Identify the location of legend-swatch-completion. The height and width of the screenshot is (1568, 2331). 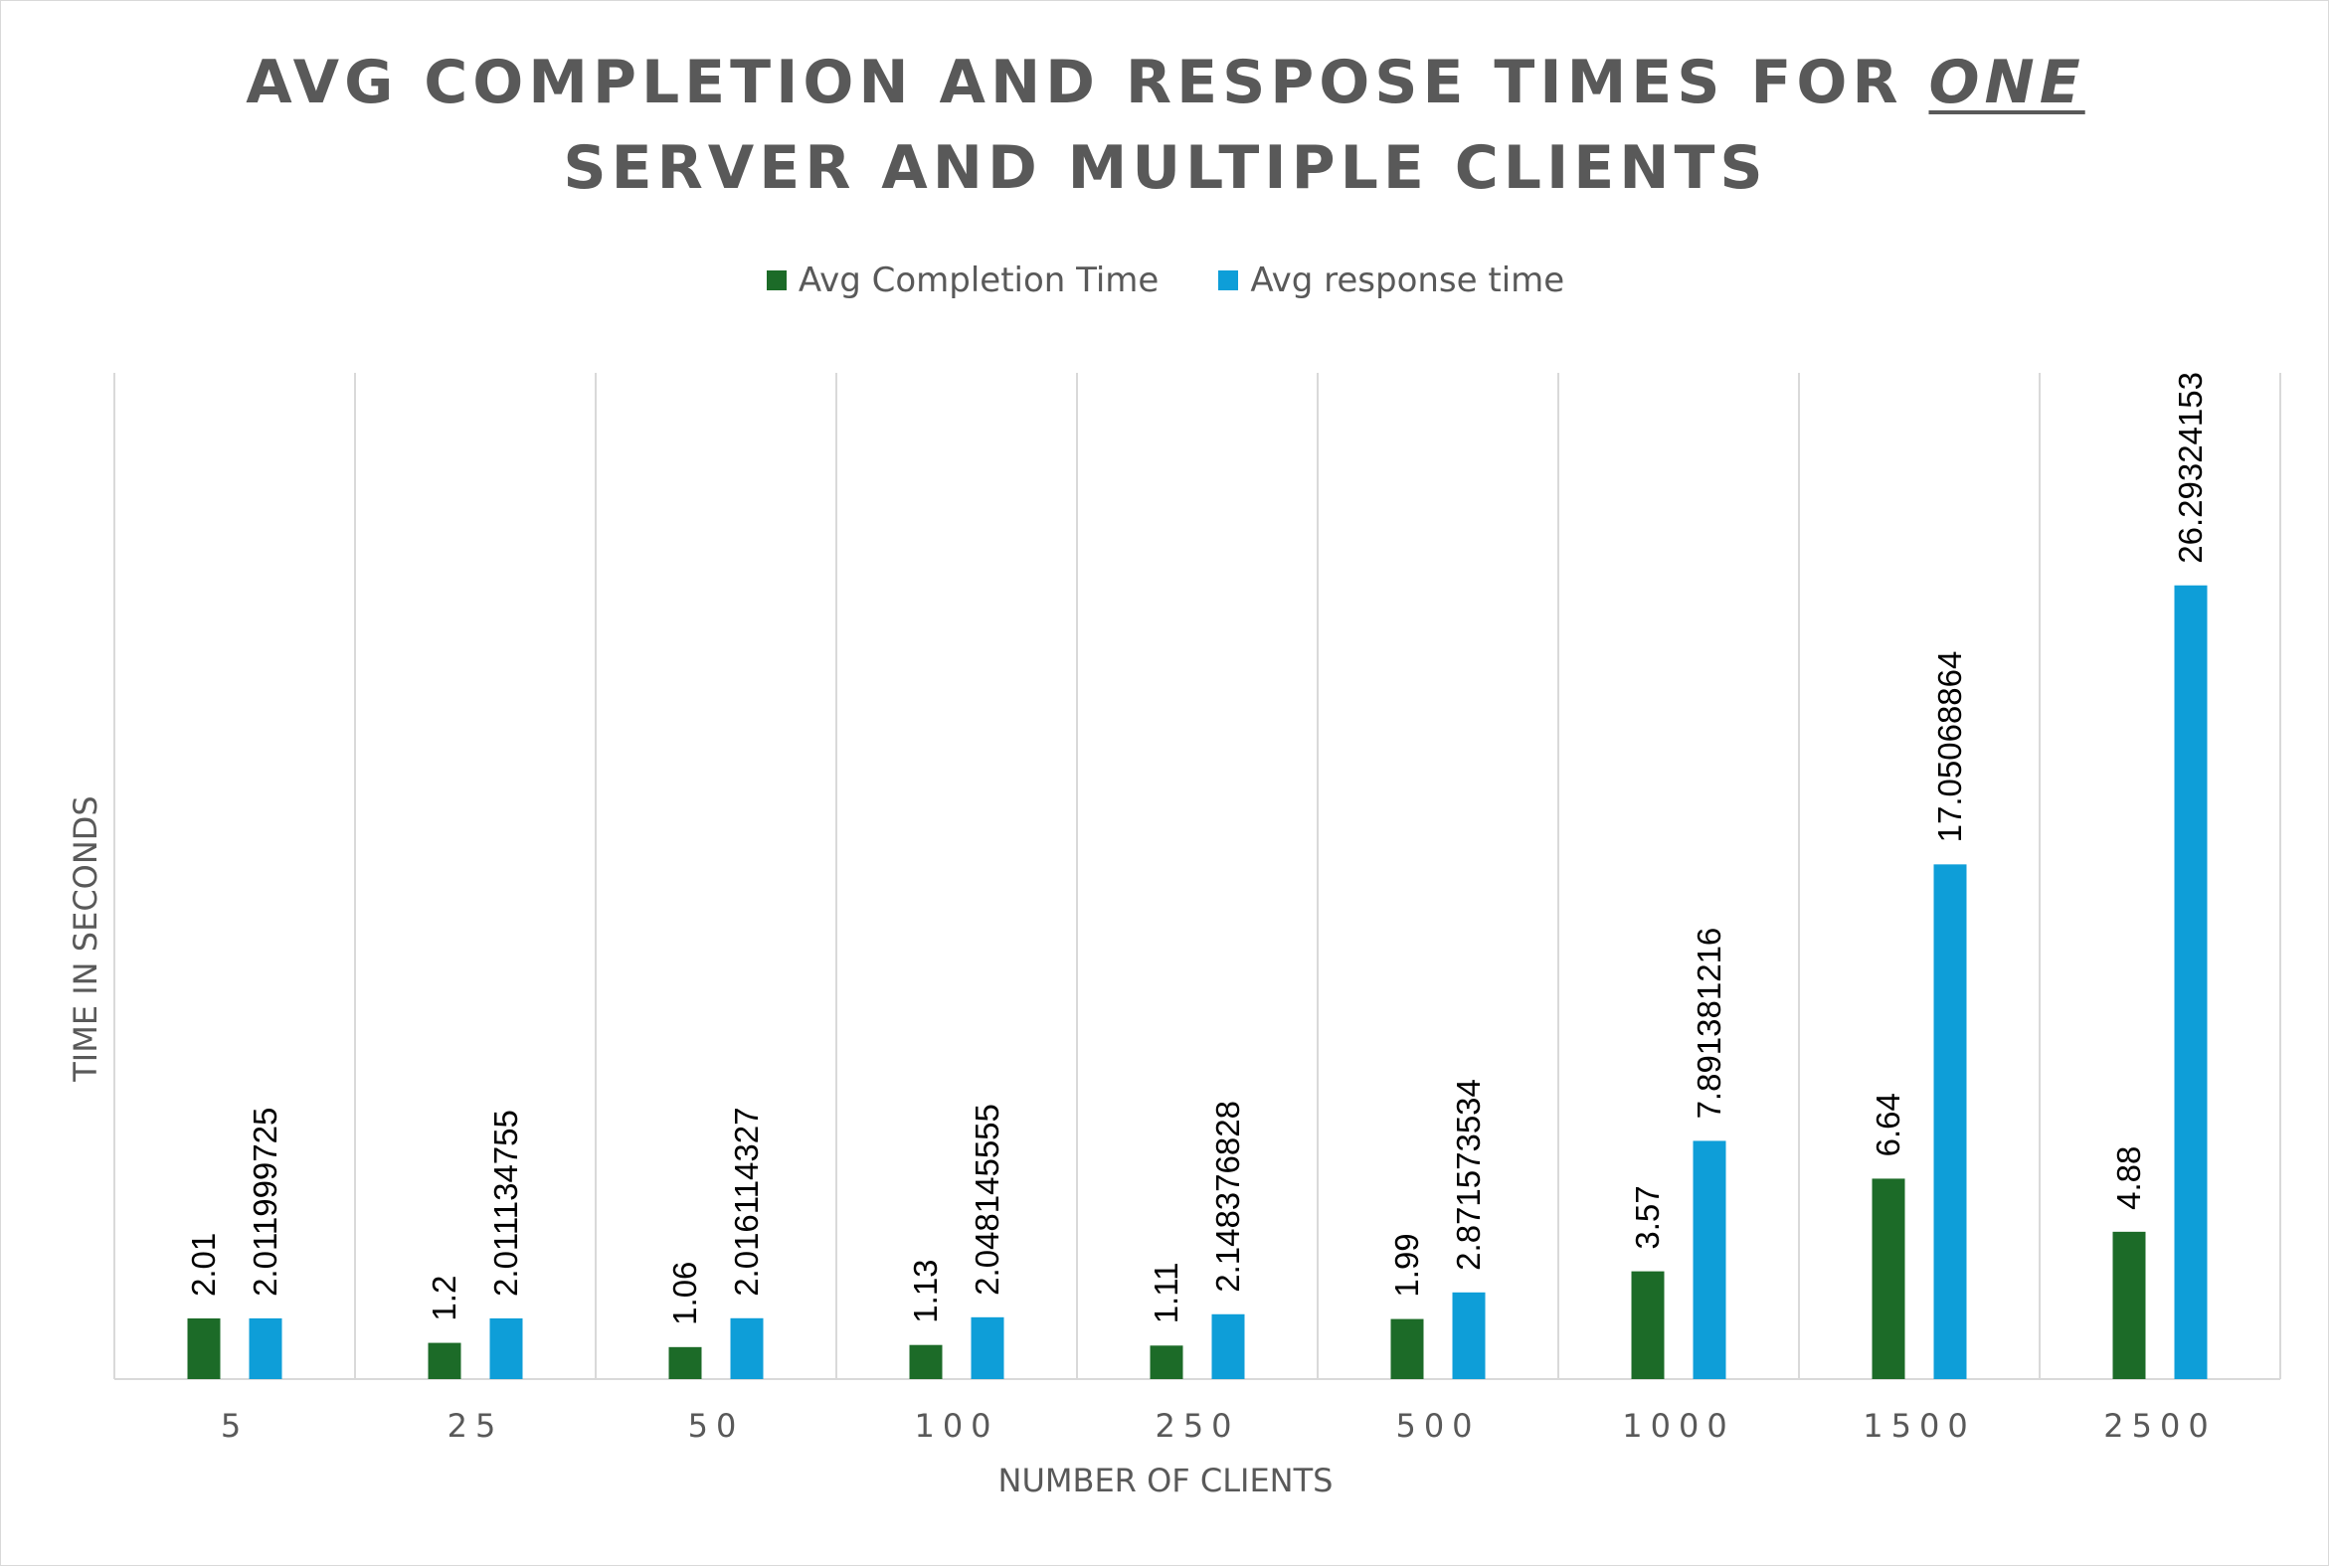
(776, 280).